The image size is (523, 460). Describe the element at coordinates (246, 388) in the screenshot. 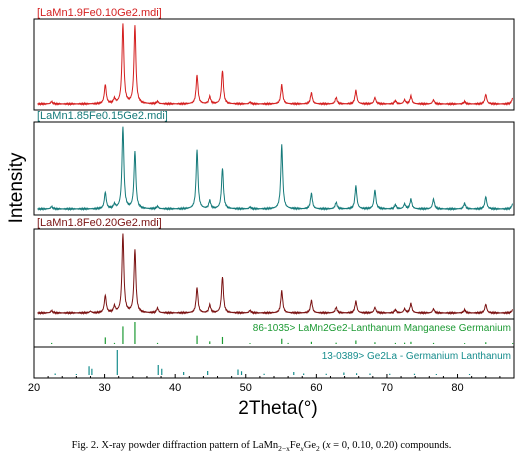

I see `x-tick-label: 50` at that location.